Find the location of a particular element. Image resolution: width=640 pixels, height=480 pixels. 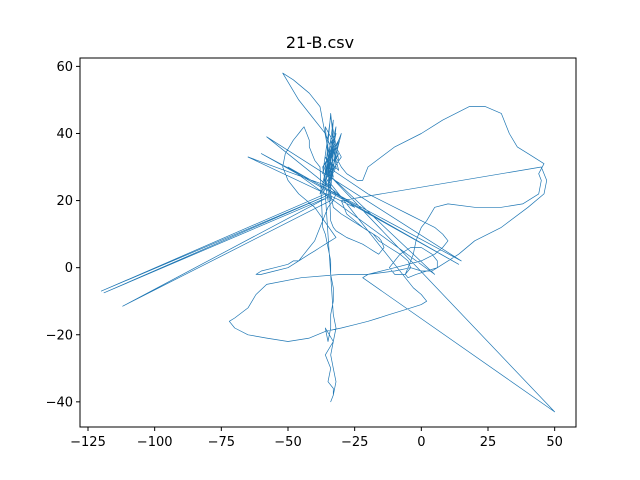

chart-title: 21-B.csv is located at coordinates (320, 42).